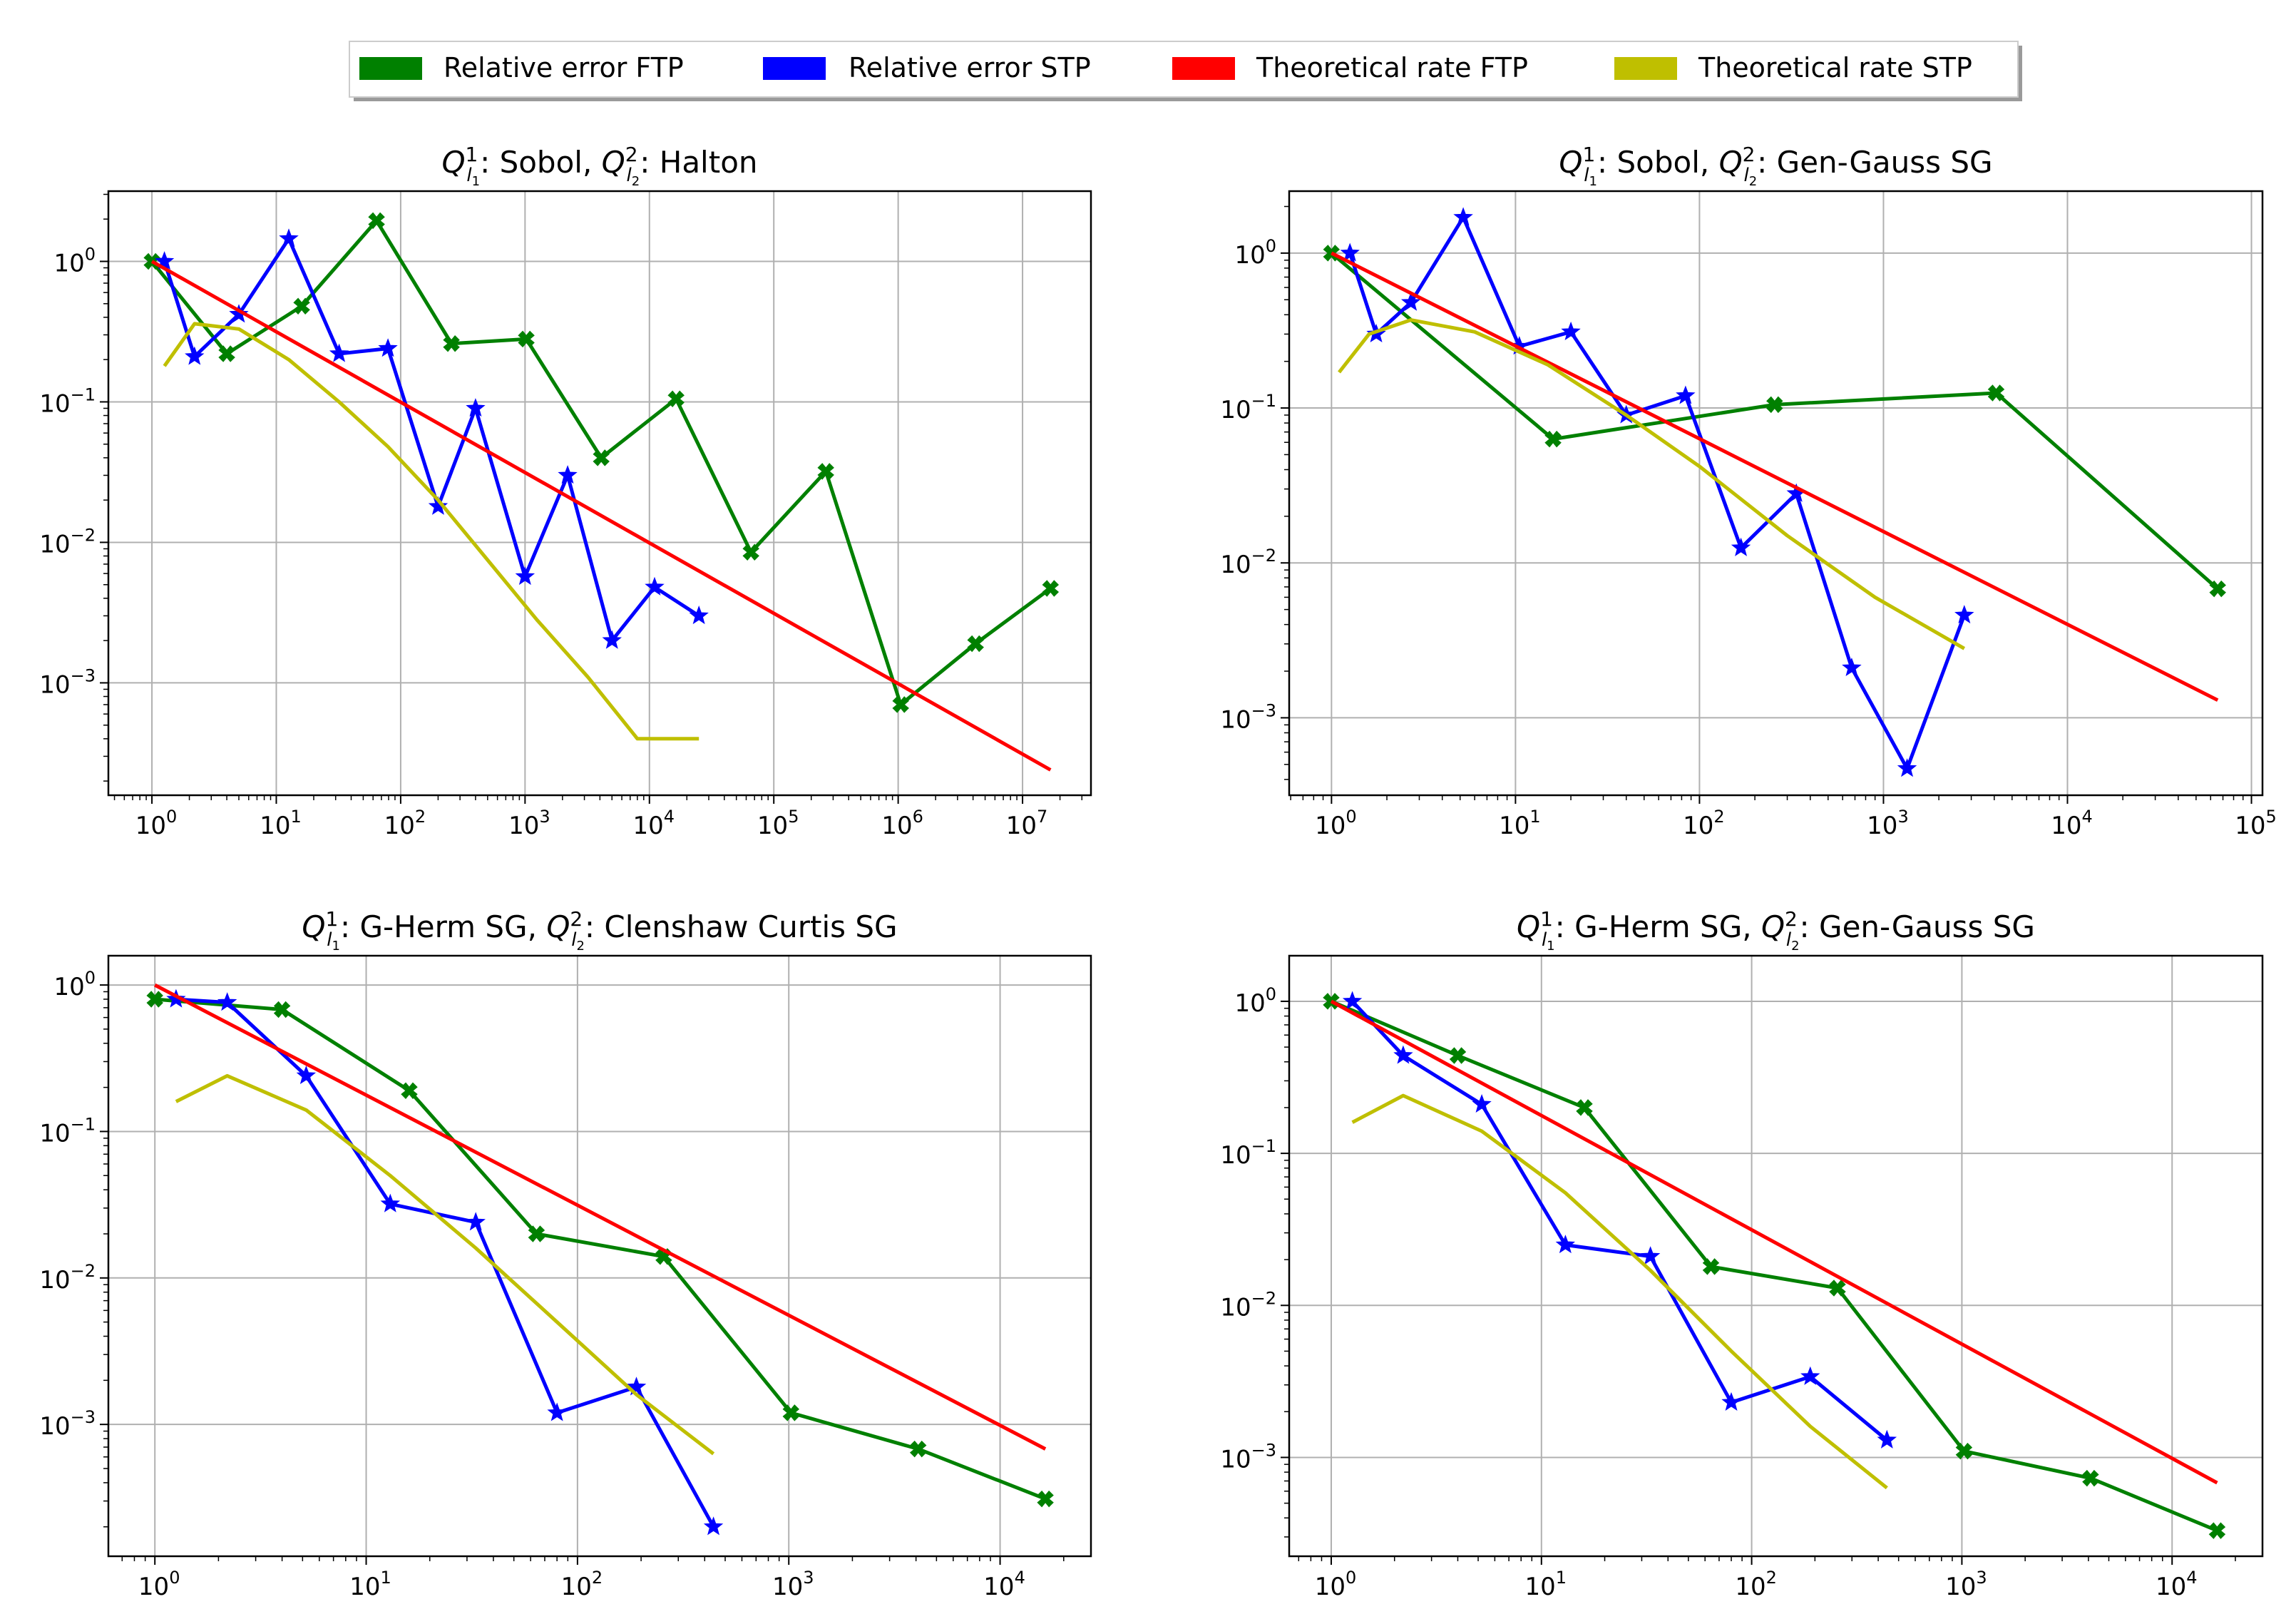 This screenshot has width=2296, height=1624. Describe the element at coordinates (1184, 69) in the screenshot. I see `legend-box` at that location.